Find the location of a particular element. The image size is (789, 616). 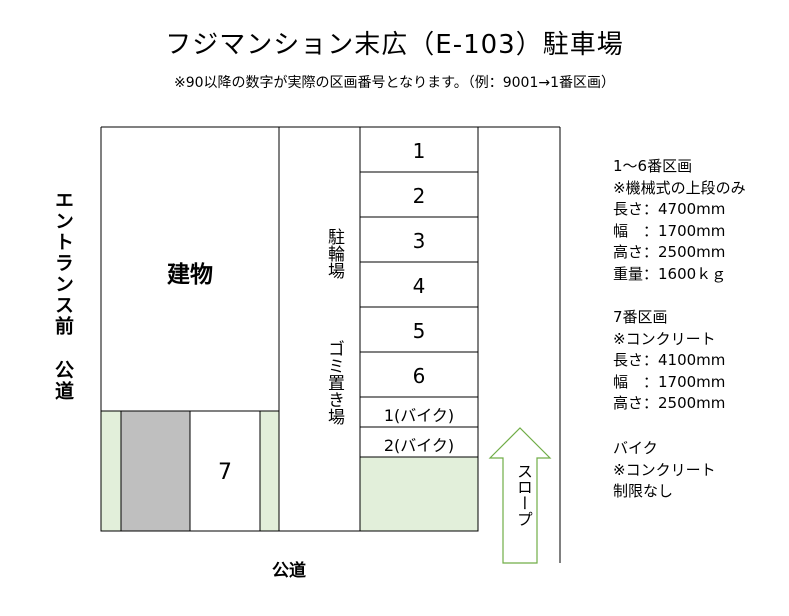

bike-lot-1-label: 1(バイク) is located at coordinates (419, 415).